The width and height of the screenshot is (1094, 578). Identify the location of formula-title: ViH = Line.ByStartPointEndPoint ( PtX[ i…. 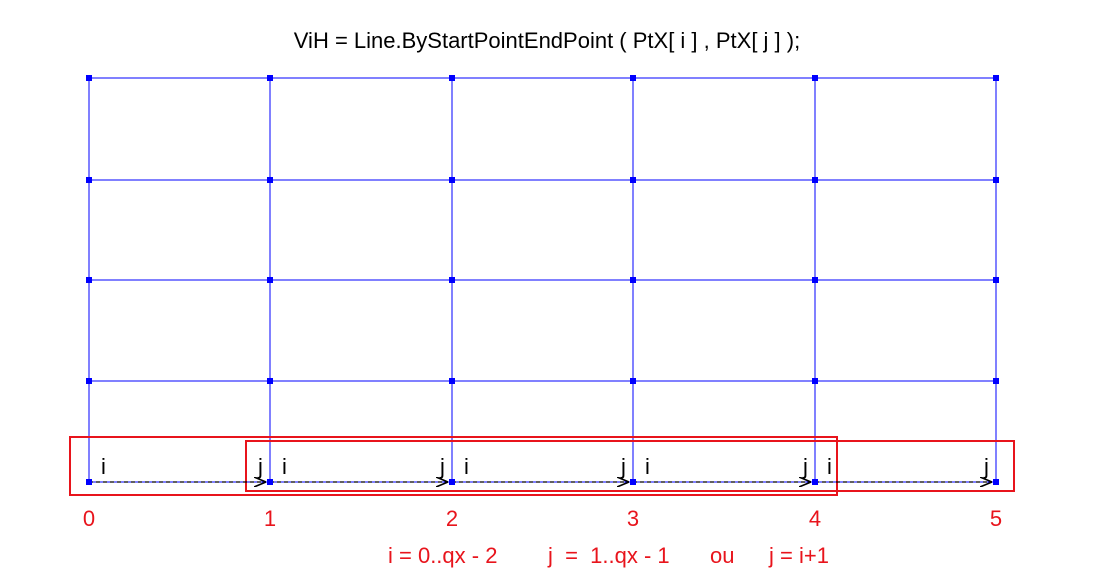
(547, 40).